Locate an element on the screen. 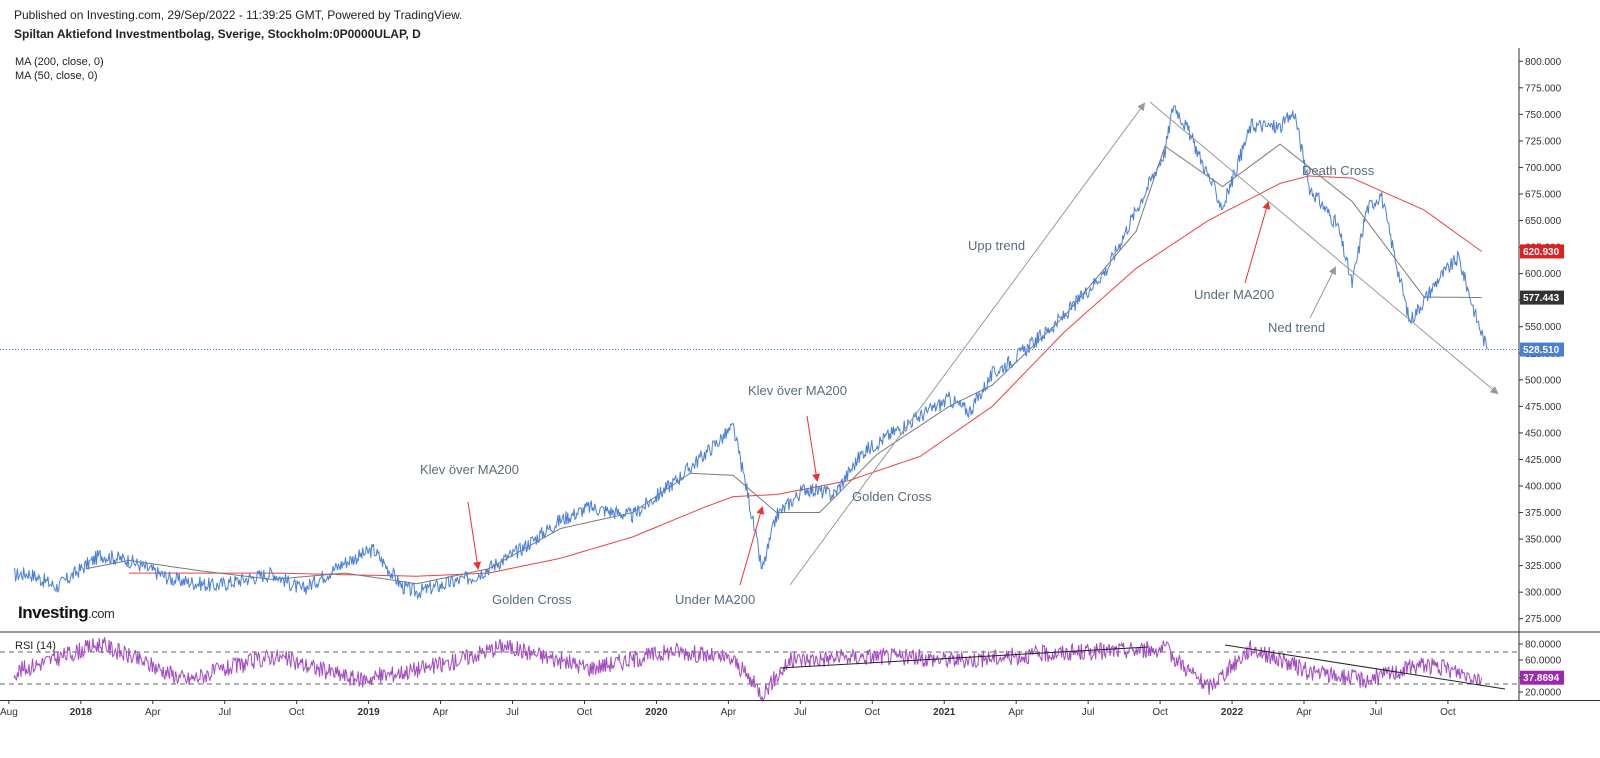  annotation-label: Upp trend is located at coordinates (996, 245).